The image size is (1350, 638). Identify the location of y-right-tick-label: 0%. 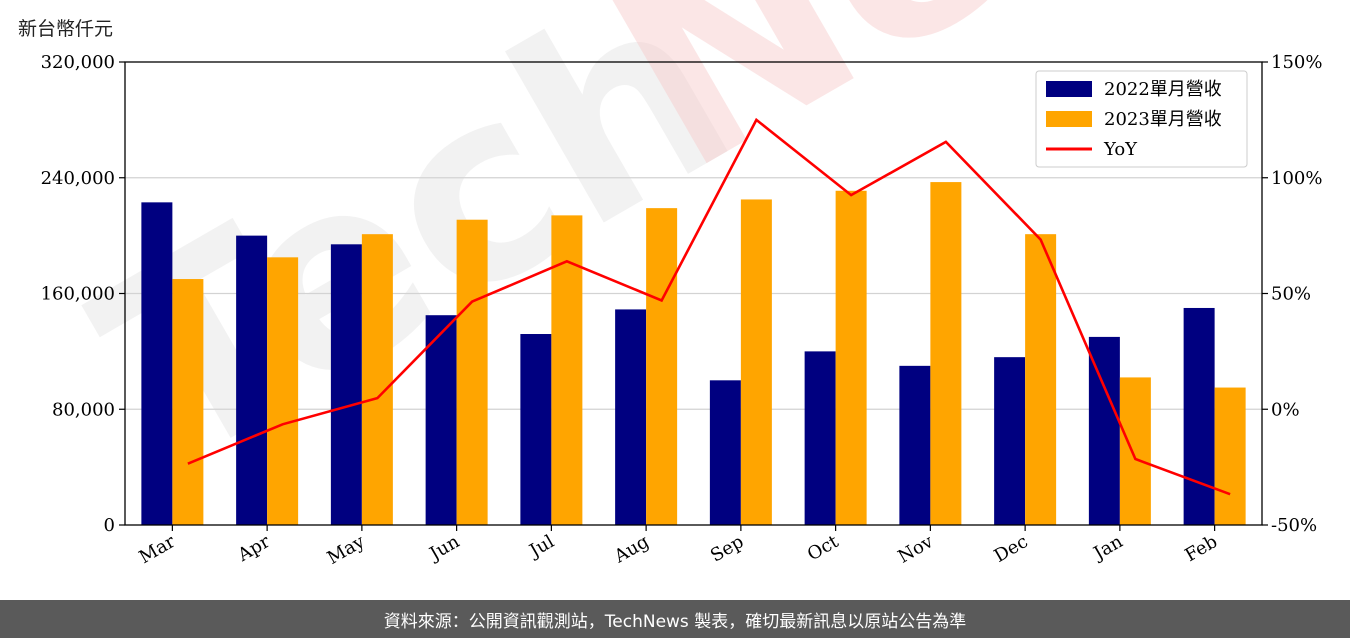
(1285, 409).